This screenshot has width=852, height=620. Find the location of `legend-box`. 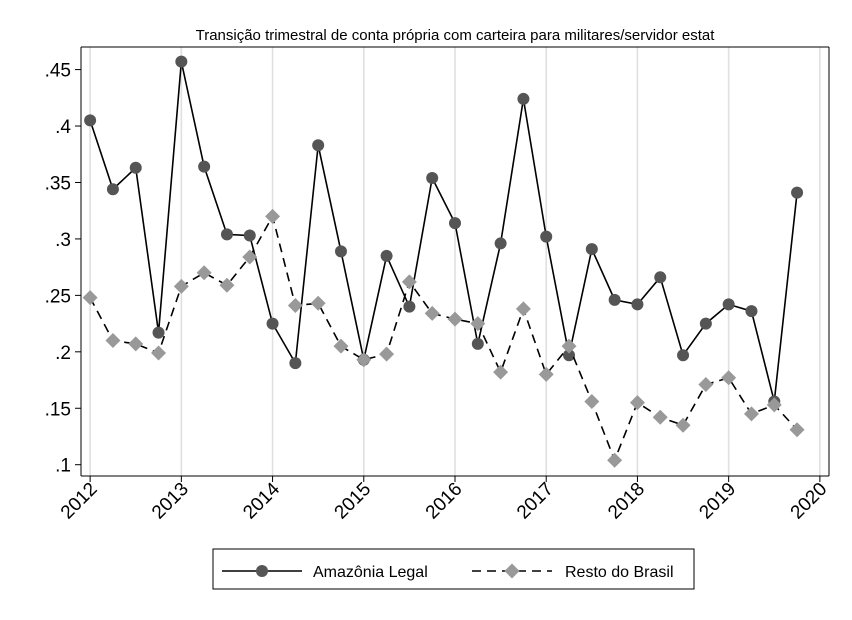

legend-box is located at coordinates (453, 569).